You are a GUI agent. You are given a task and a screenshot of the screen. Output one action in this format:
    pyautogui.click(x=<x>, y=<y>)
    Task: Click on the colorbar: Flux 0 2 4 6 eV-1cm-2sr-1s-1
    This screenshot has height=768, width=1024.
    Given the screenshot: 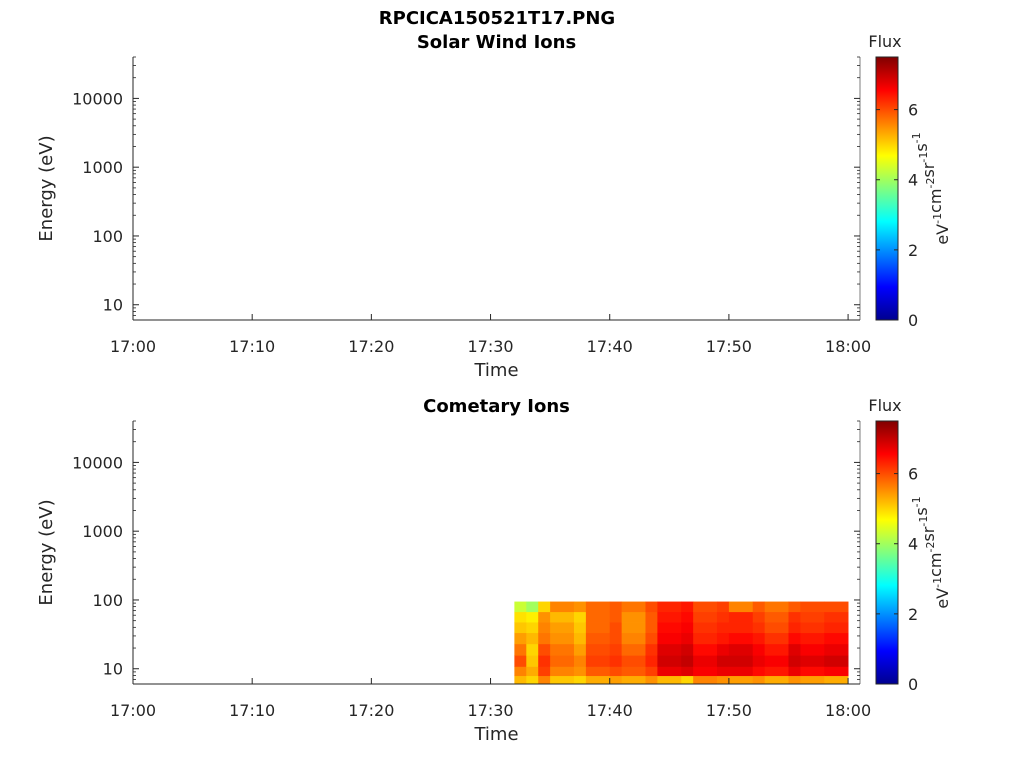 What is the action you would take?
    pyautogui.click(x=910, y=181)
    